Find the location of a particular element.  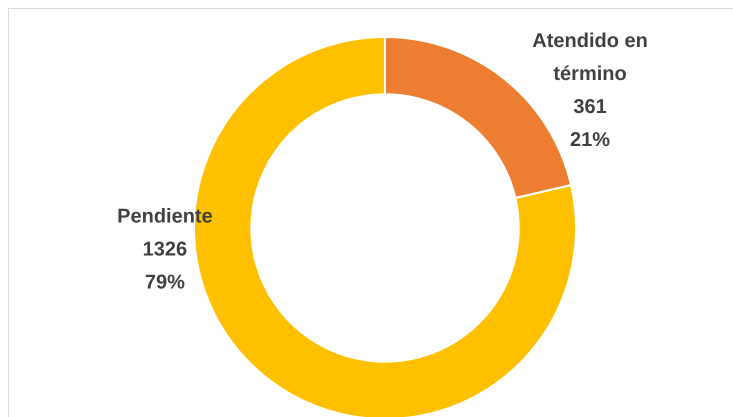

slice-label: Atendido en término is located at coordinates (590, 58).